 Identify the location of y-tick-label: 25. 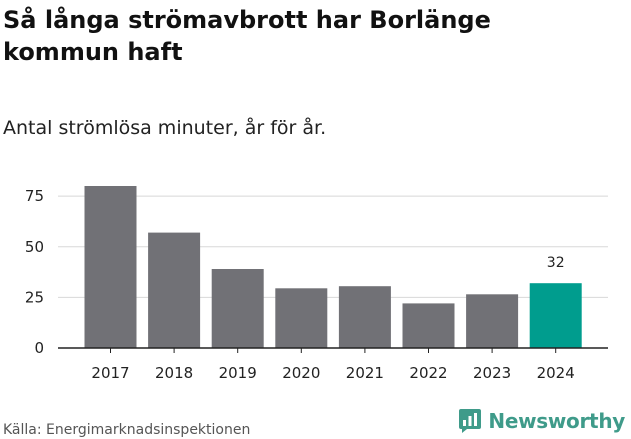
(34, 297).